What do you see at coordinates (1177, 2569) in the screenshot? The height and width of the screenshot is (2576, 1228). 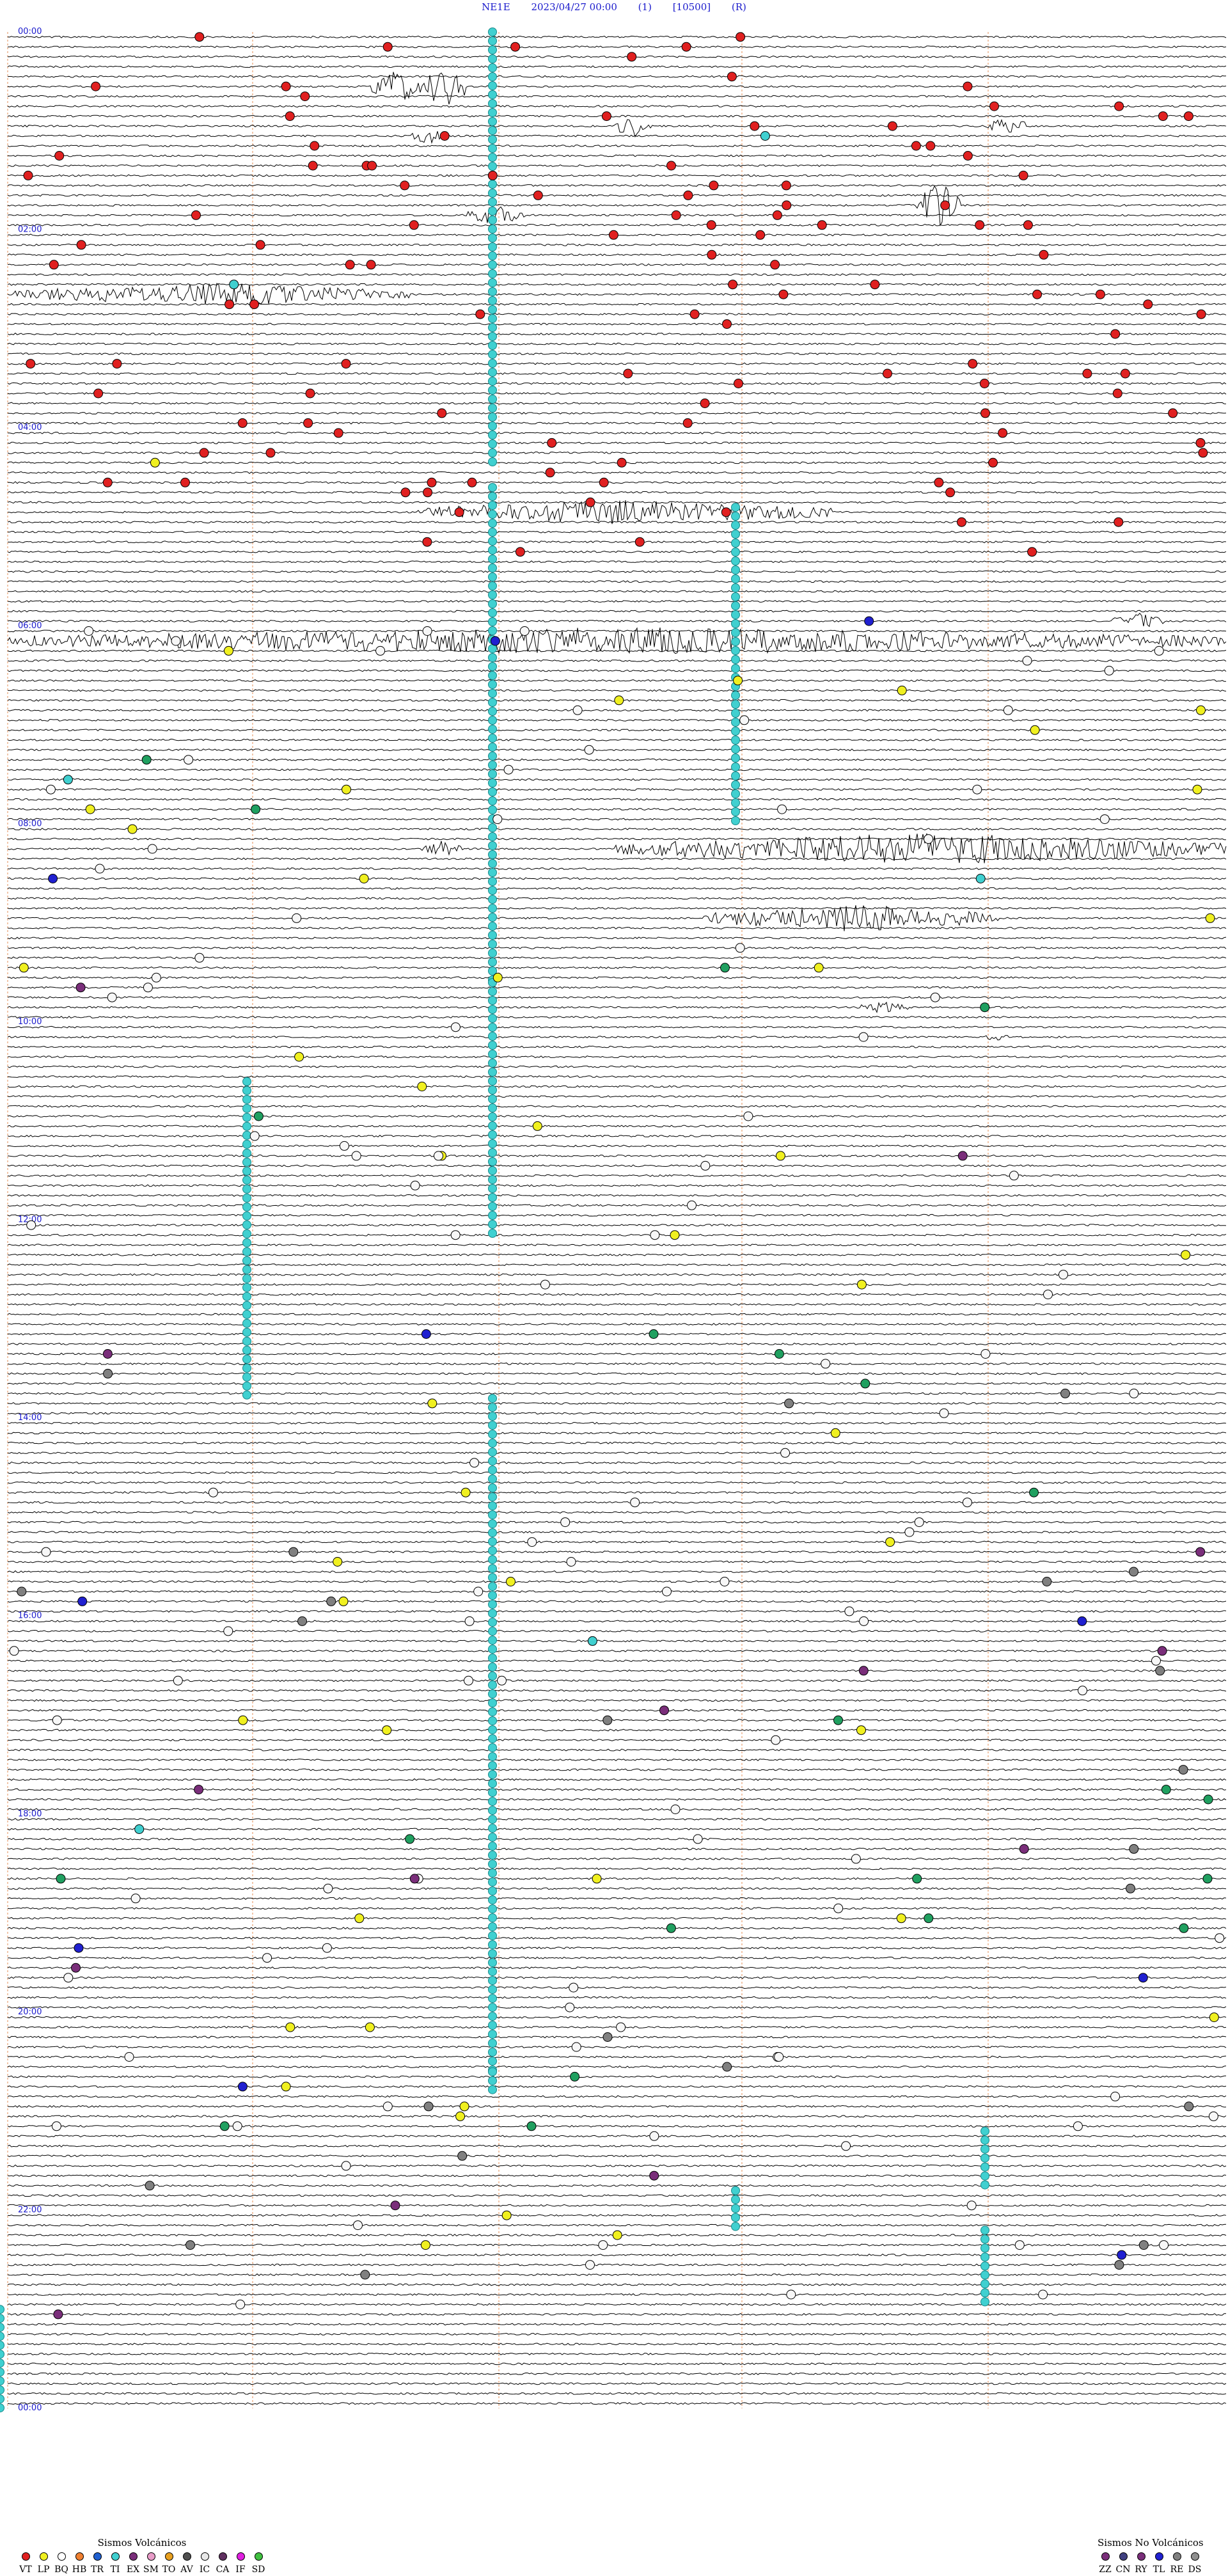 I see `legend-code: RE` at bounding box center [1177, 2569].